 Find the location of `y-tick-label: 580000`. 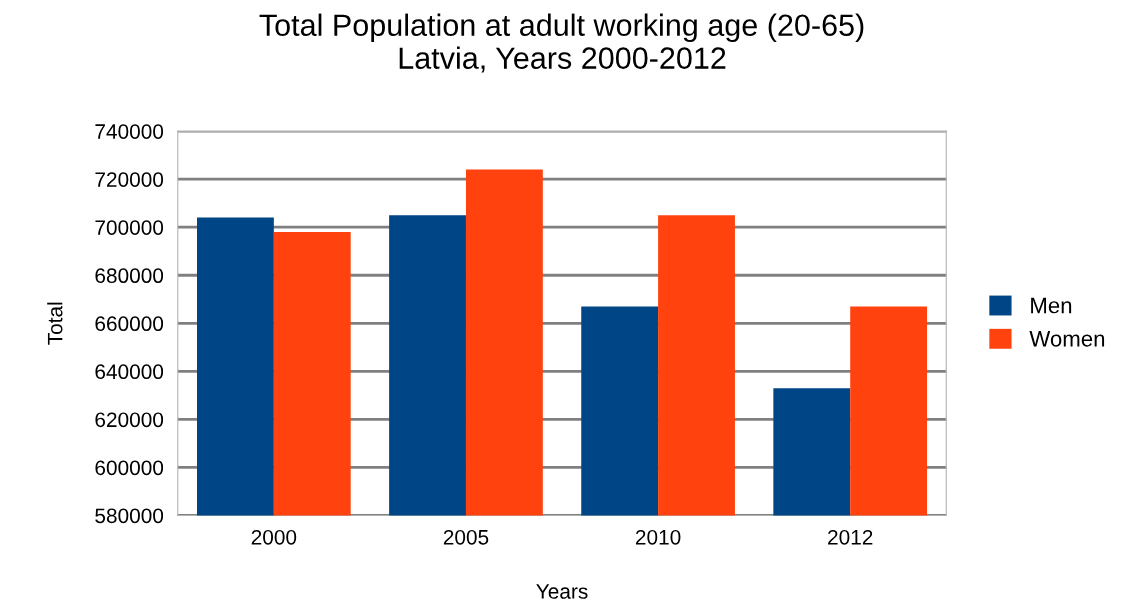

y-tick-label: 580000 is located at coordinates (129, 516).